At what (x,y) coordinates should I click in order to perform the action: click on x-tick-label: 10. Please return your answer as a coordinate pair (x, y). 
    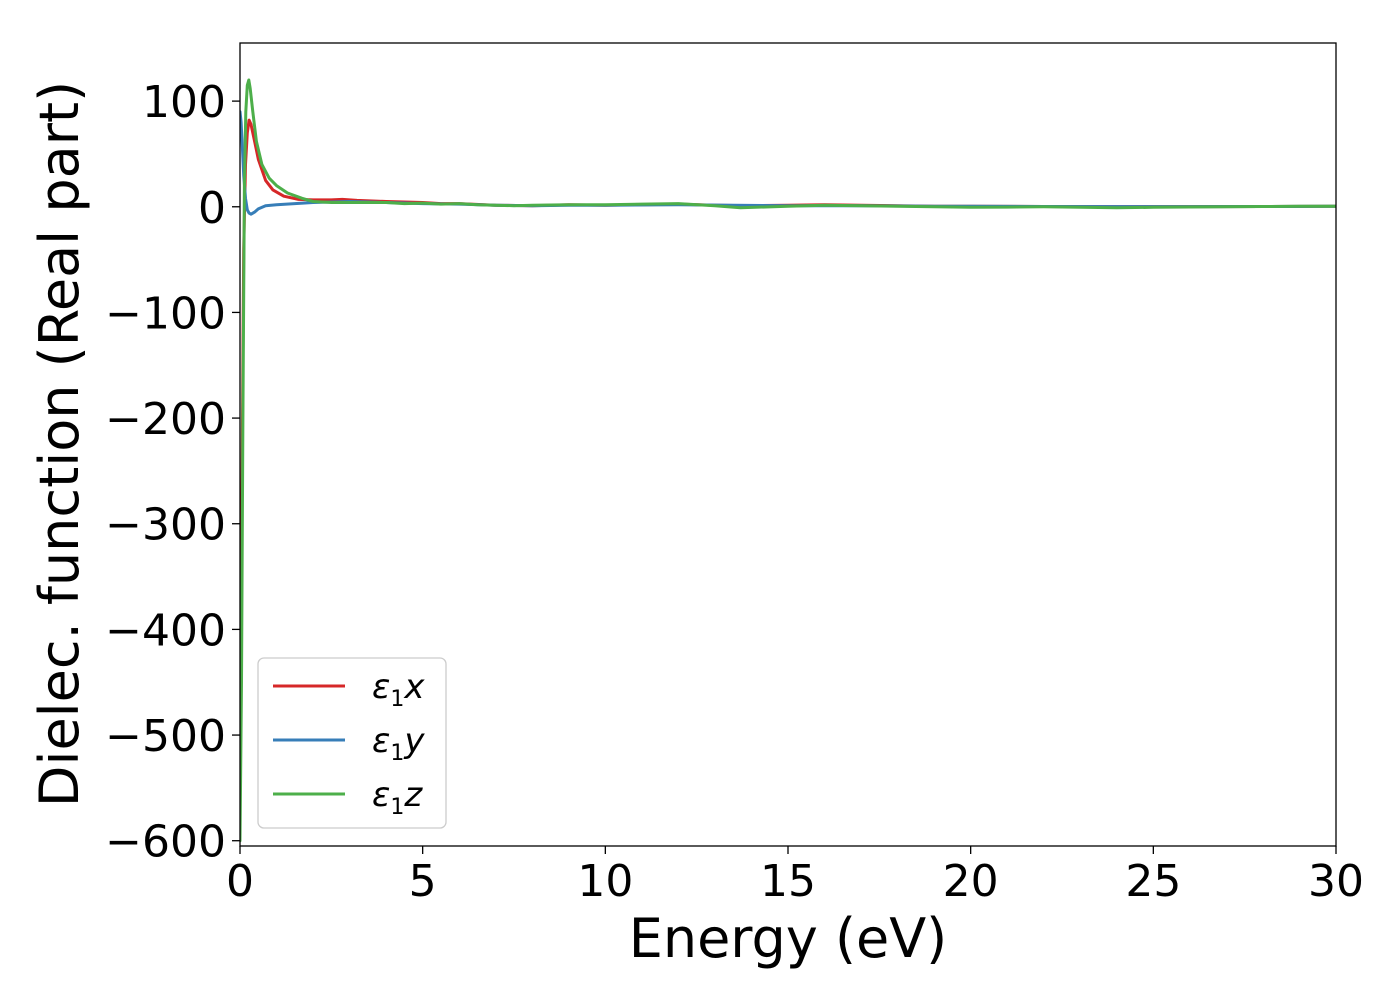
    Looking at the image, I should click on (605, 881).